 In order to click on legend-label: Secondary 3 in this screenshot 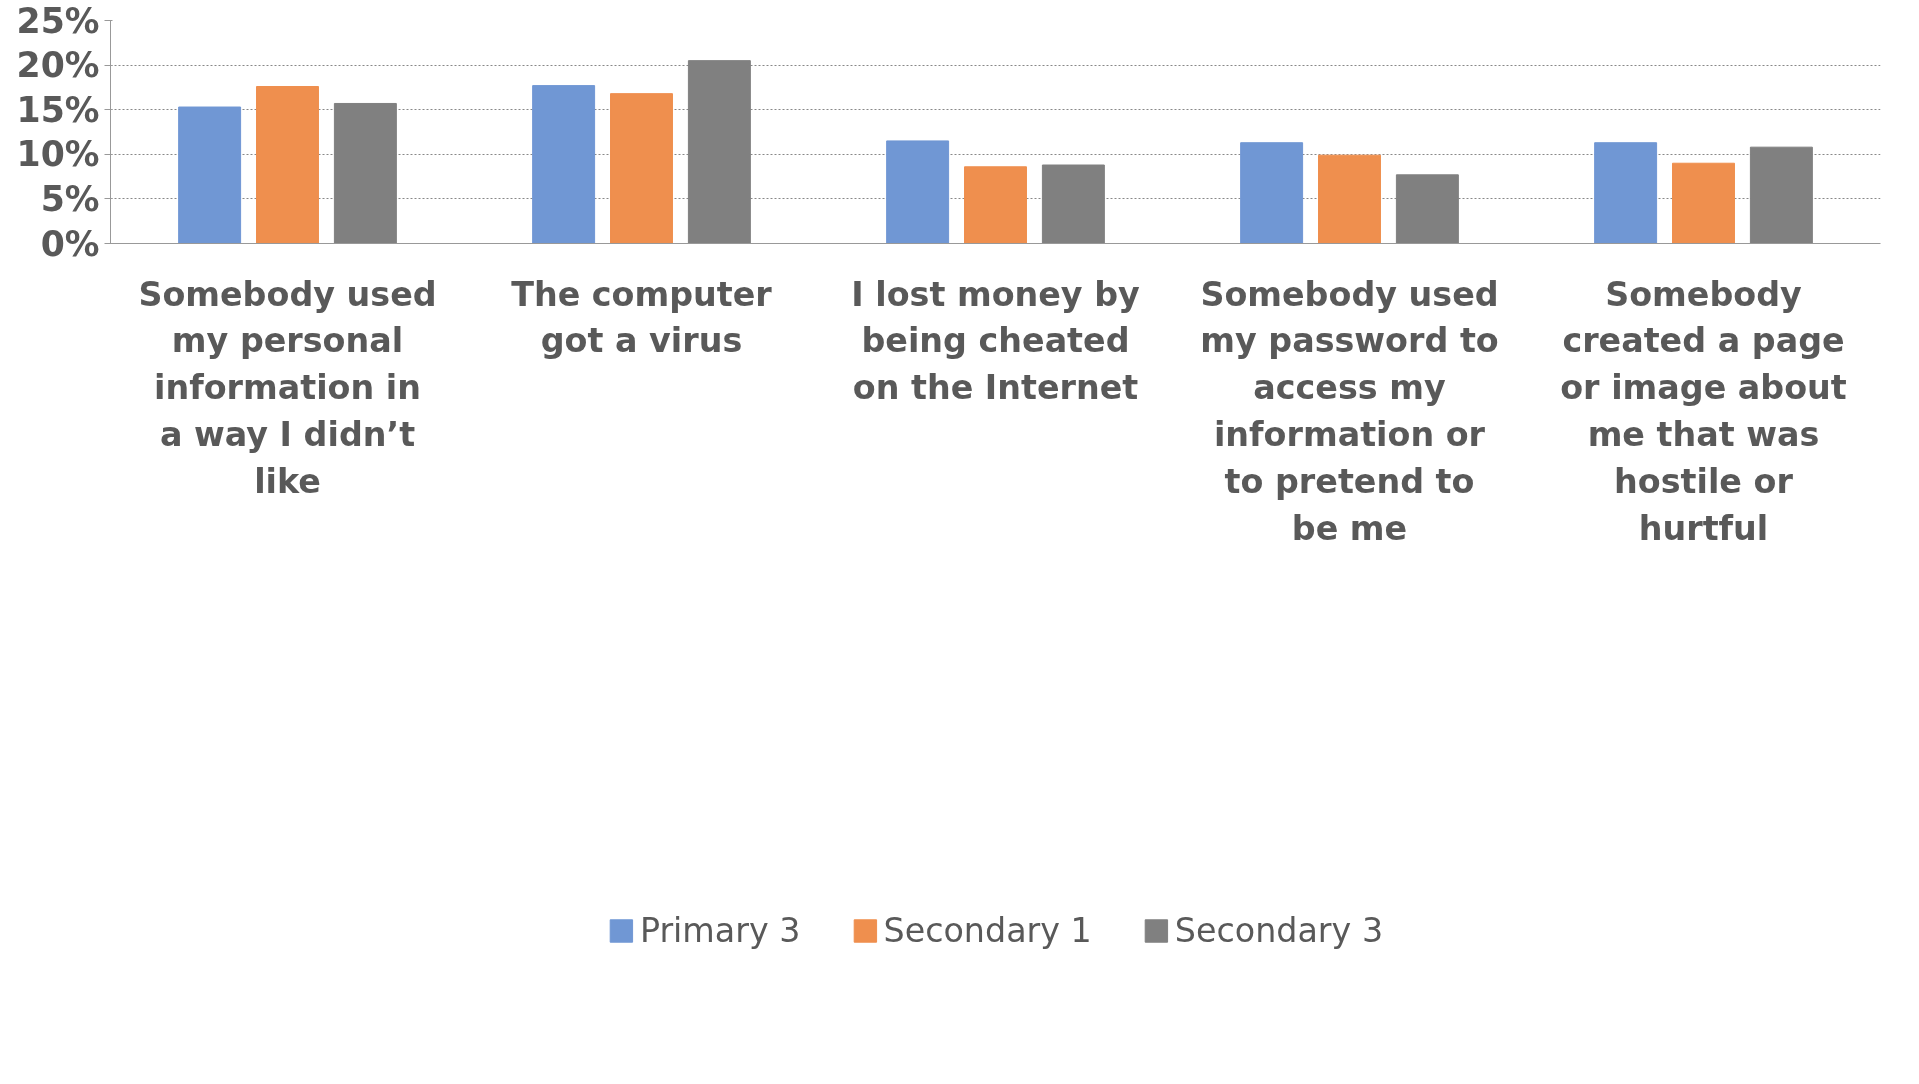, I will do `click(1279, 930)`.